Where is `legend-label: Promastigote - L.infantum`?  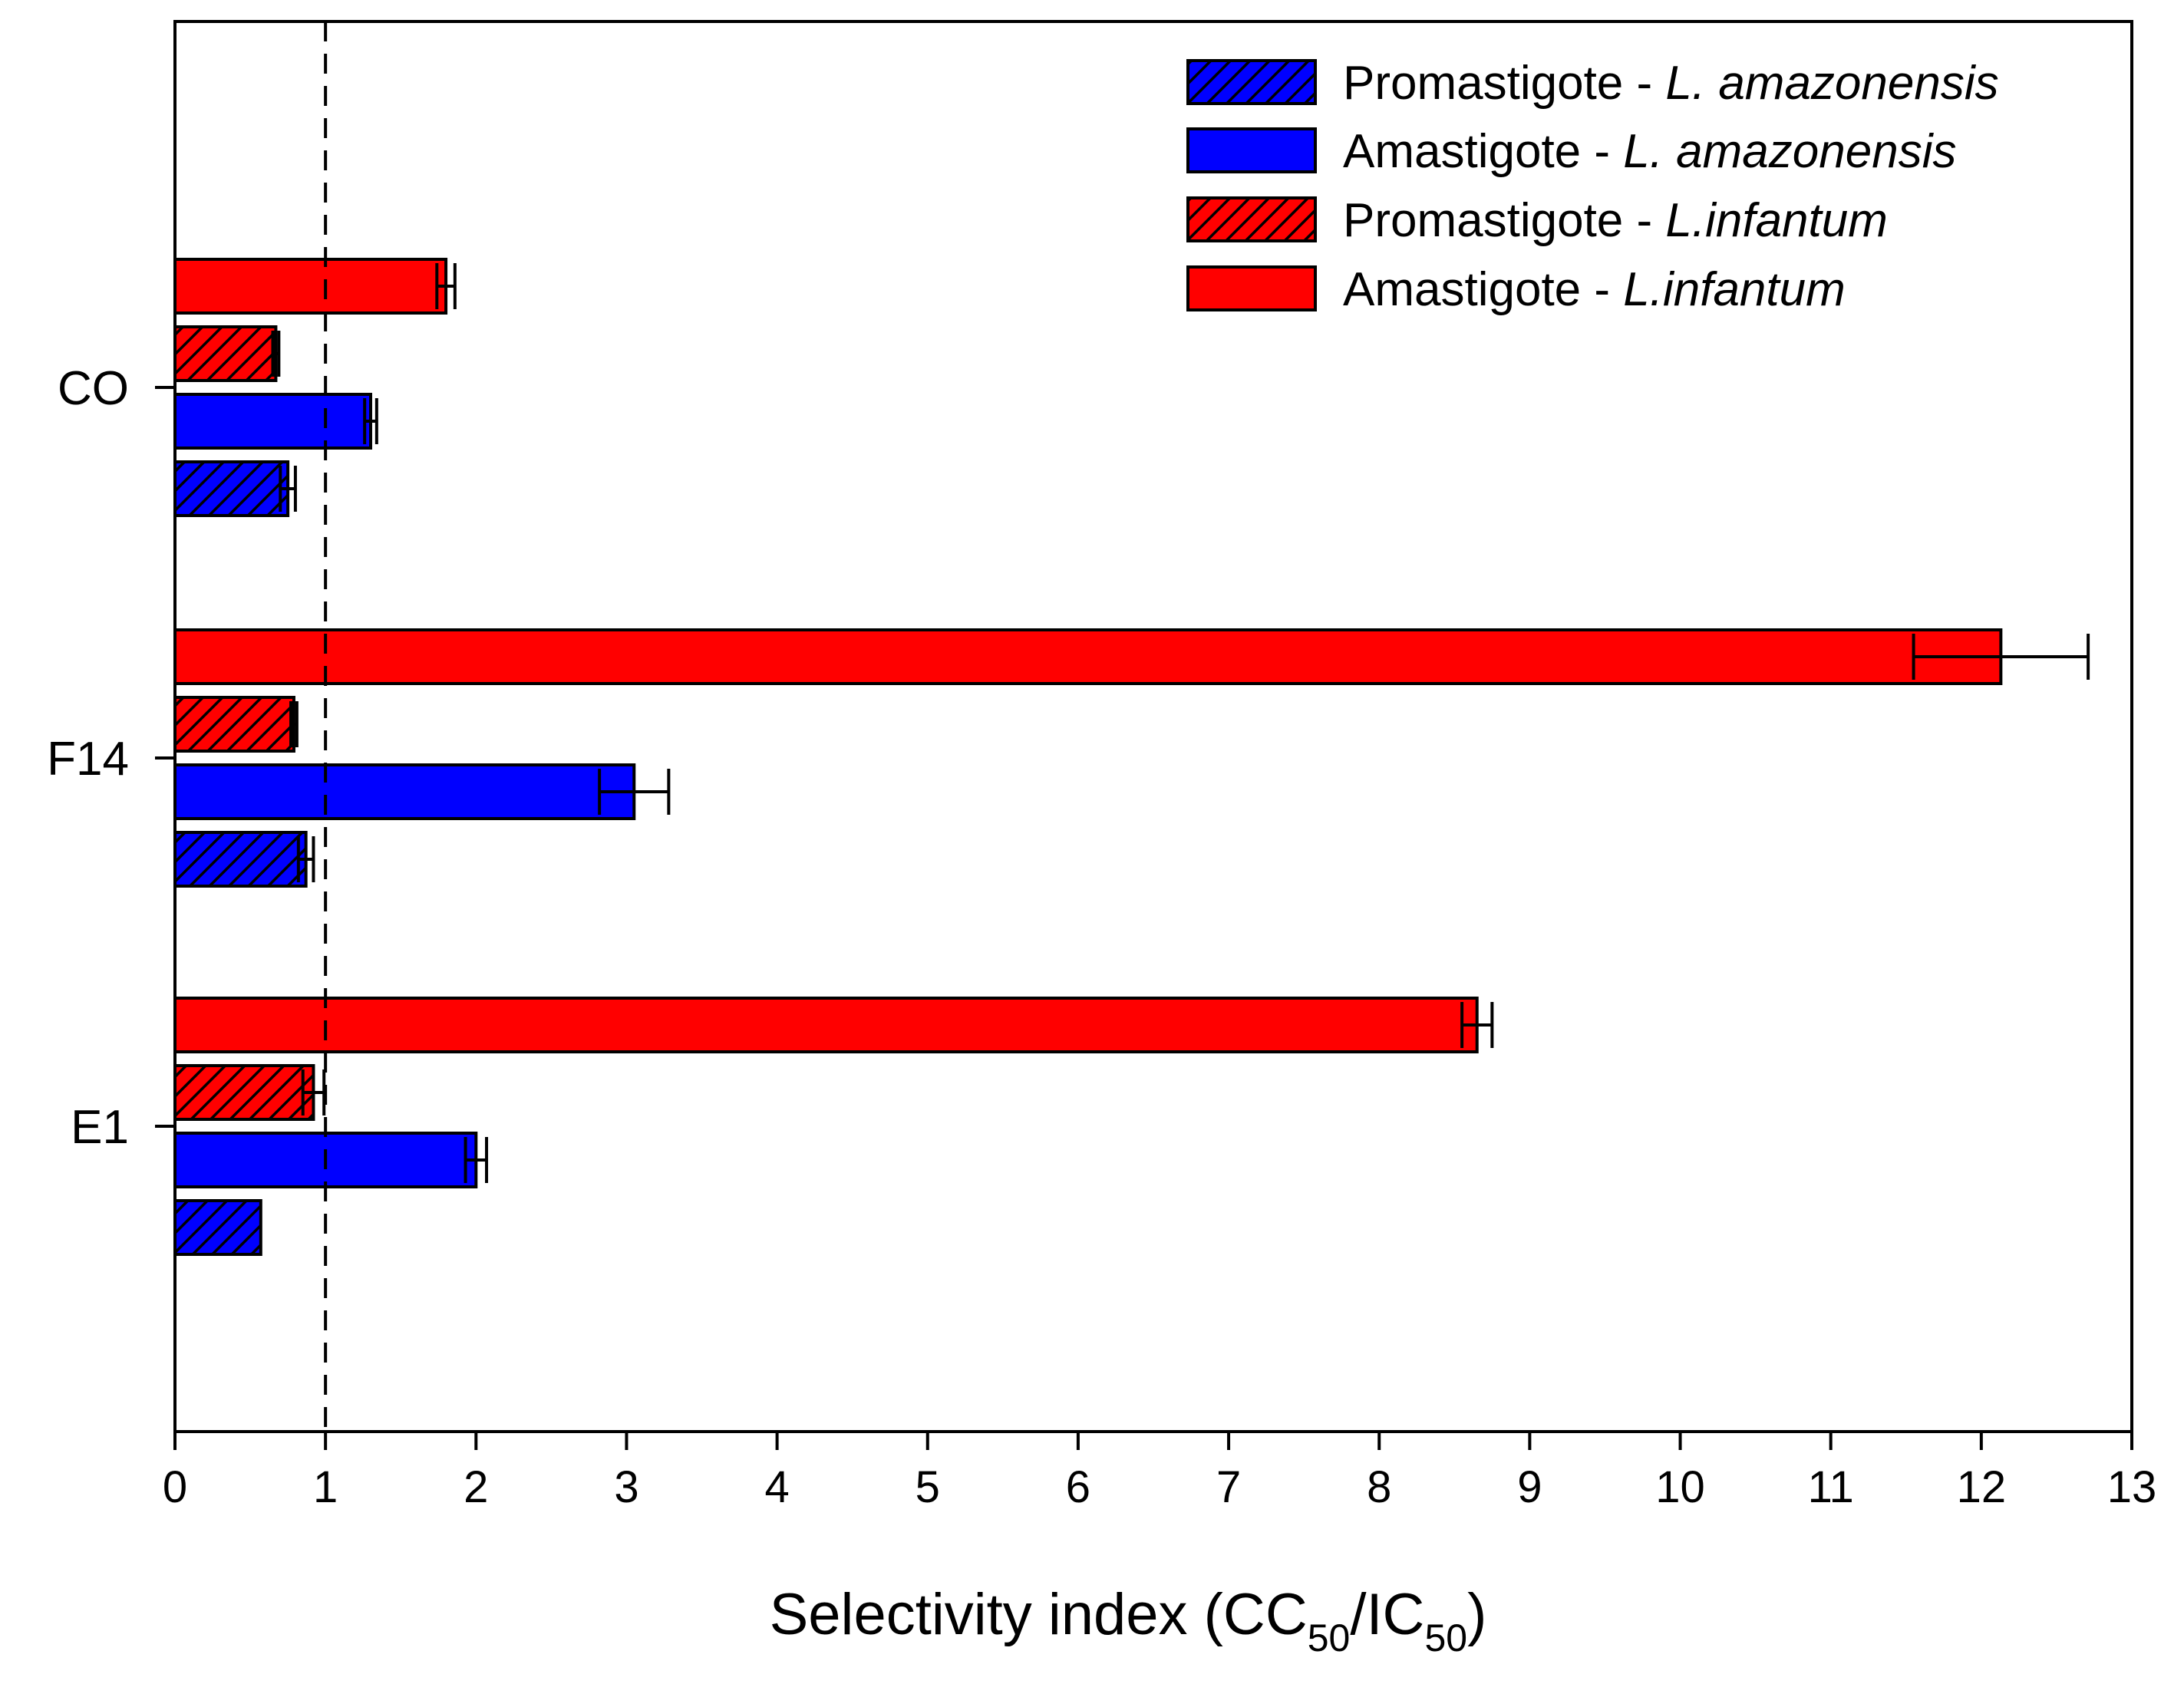 legend-label: Promastigote - L.infantum is located at coordinates (1616, 220).